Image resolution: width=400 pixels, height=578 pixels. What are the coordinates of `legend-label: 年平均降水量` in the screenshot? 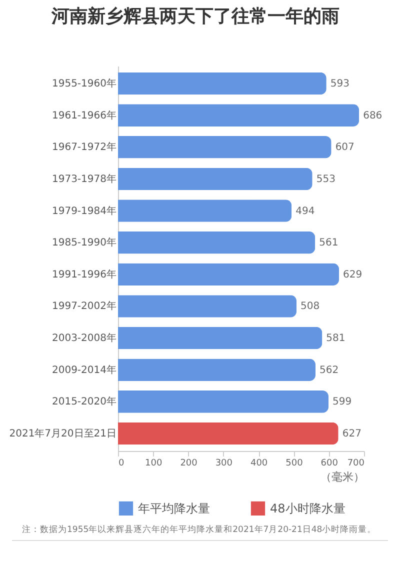 It's located at (174, 508).